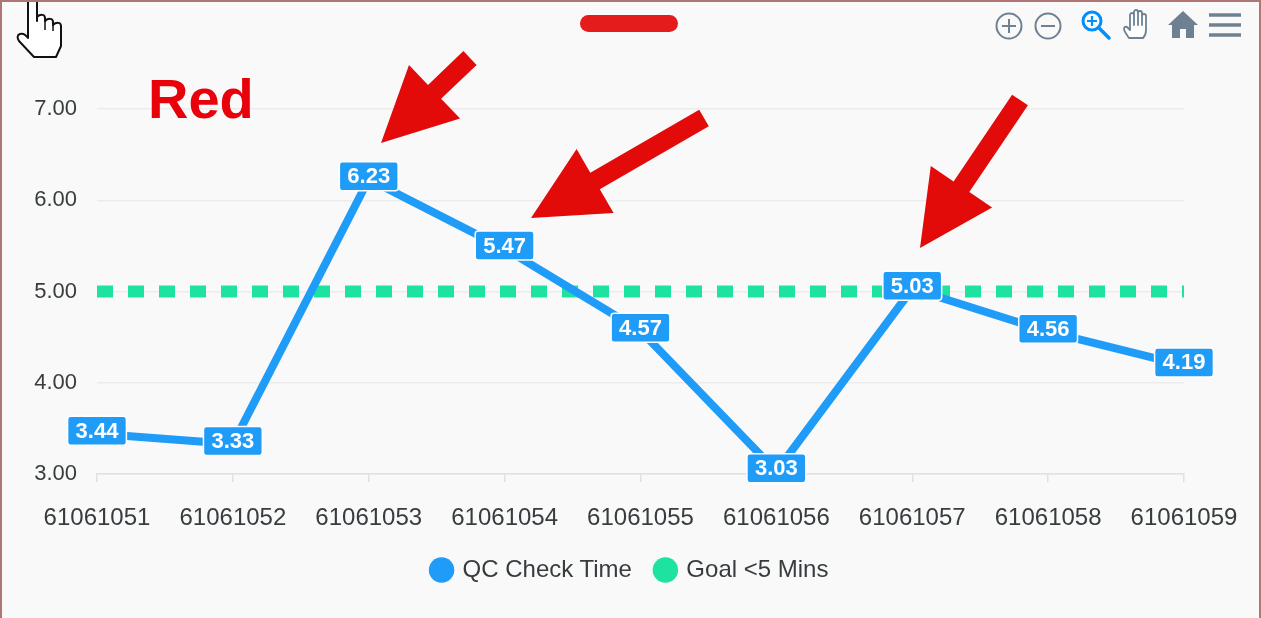  I want to click on data-label: 3.33, so click(233, 440).